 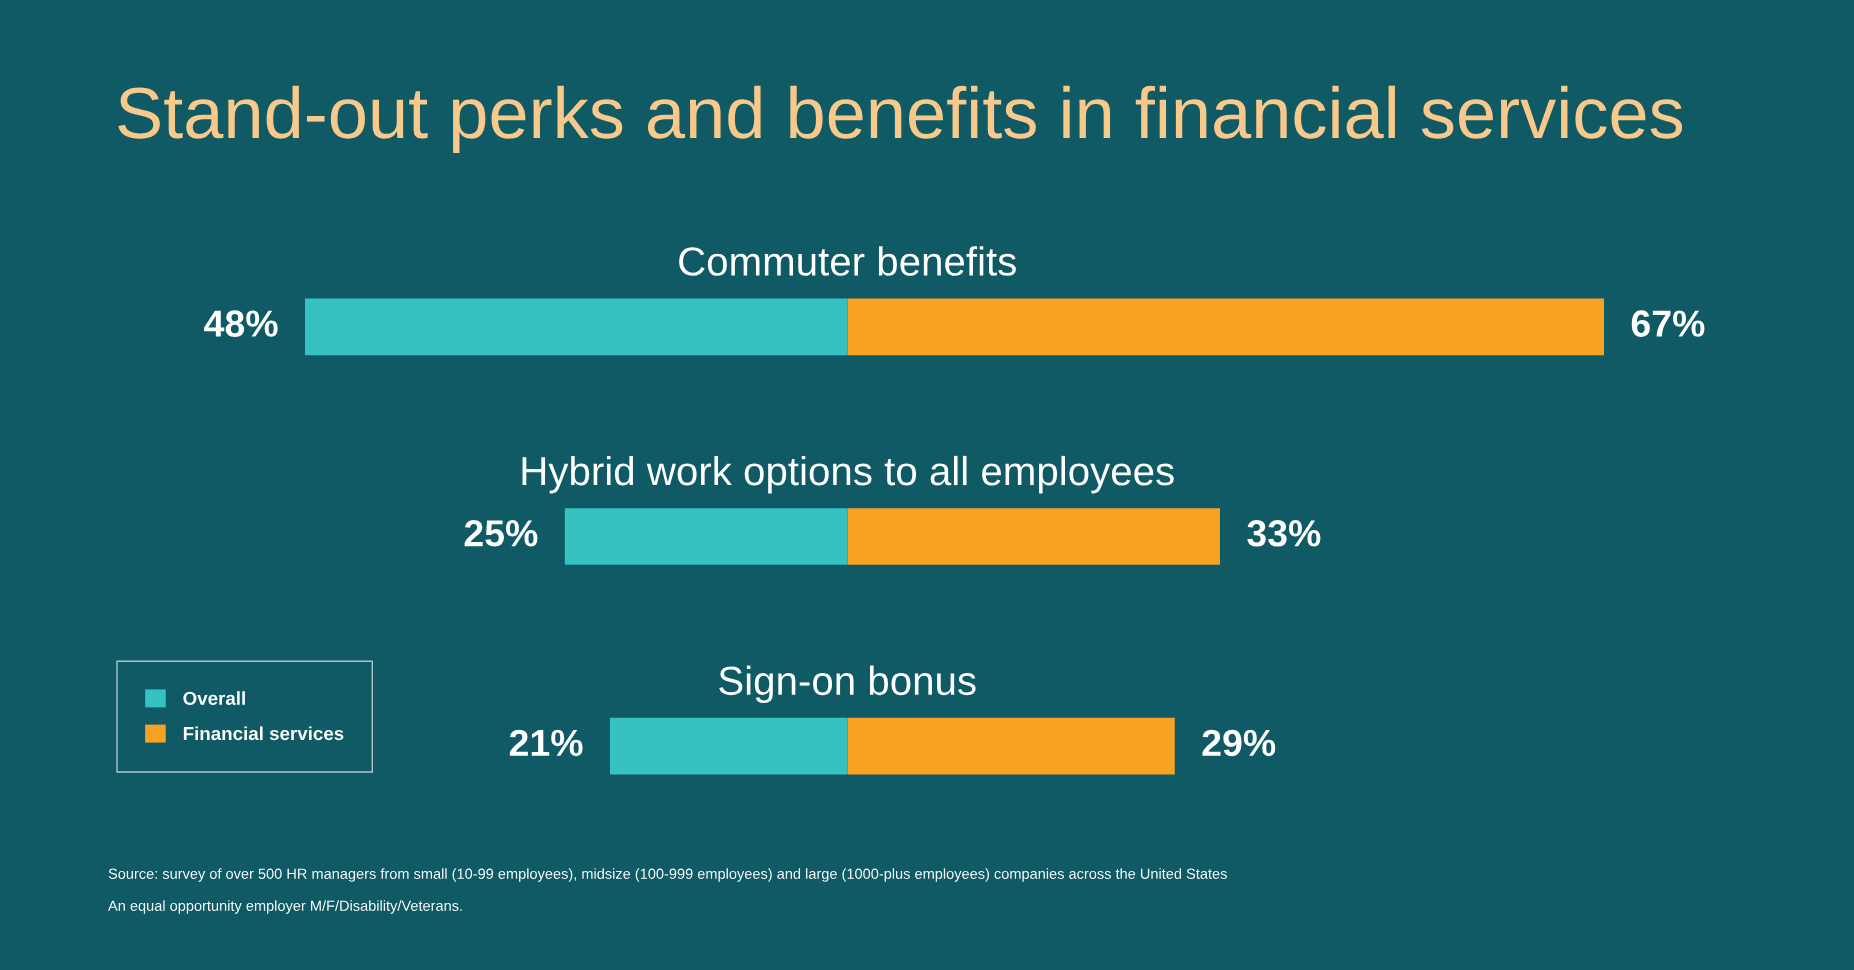 What do you see at coordinates (285, 907) in the screenshot?
I see `text: An equal opportunity employer M/F/Disability/Veterans.` at bounding box center [285, 907].